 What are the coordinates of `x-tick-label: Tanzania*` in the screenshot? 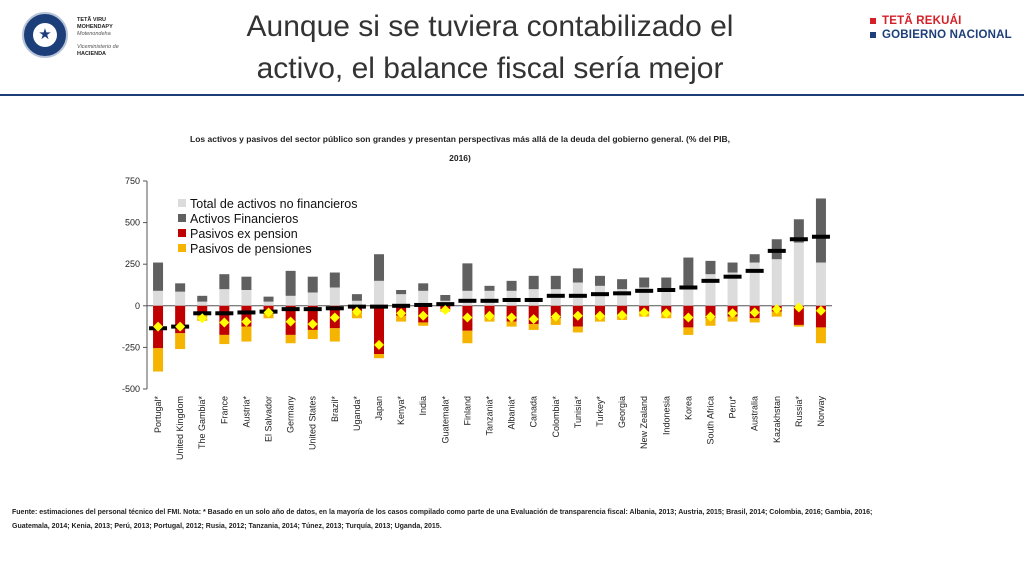 It's located at (490, 416).